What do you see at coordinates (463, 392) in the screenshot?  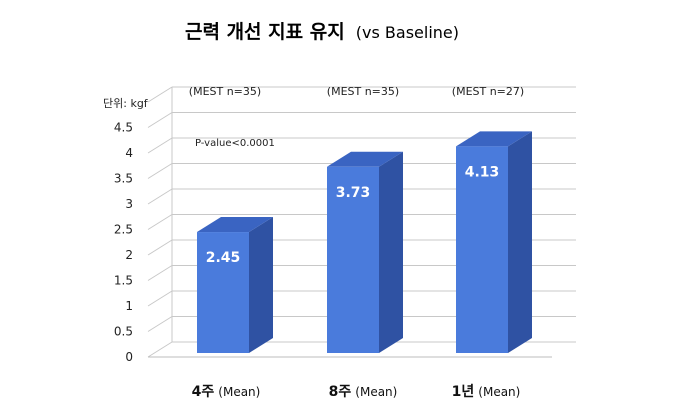 I see `category-name: 1년` at bounding box center [463, 392].